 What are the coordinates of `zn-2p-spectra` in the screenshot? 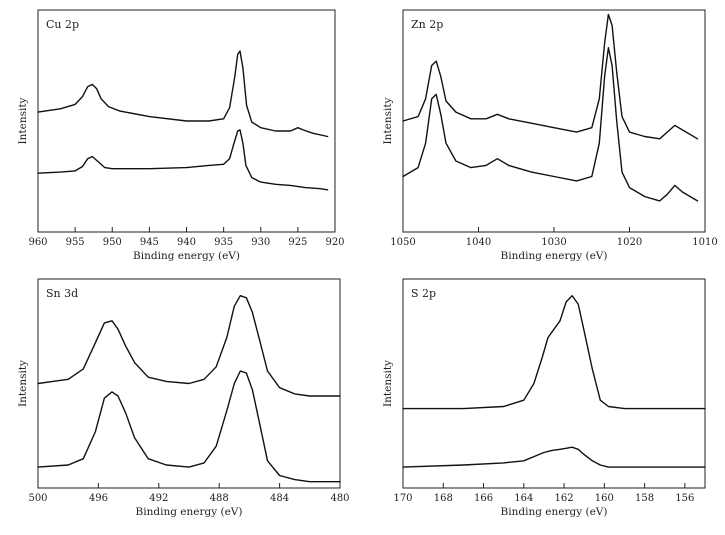 It's located at (550, 107).